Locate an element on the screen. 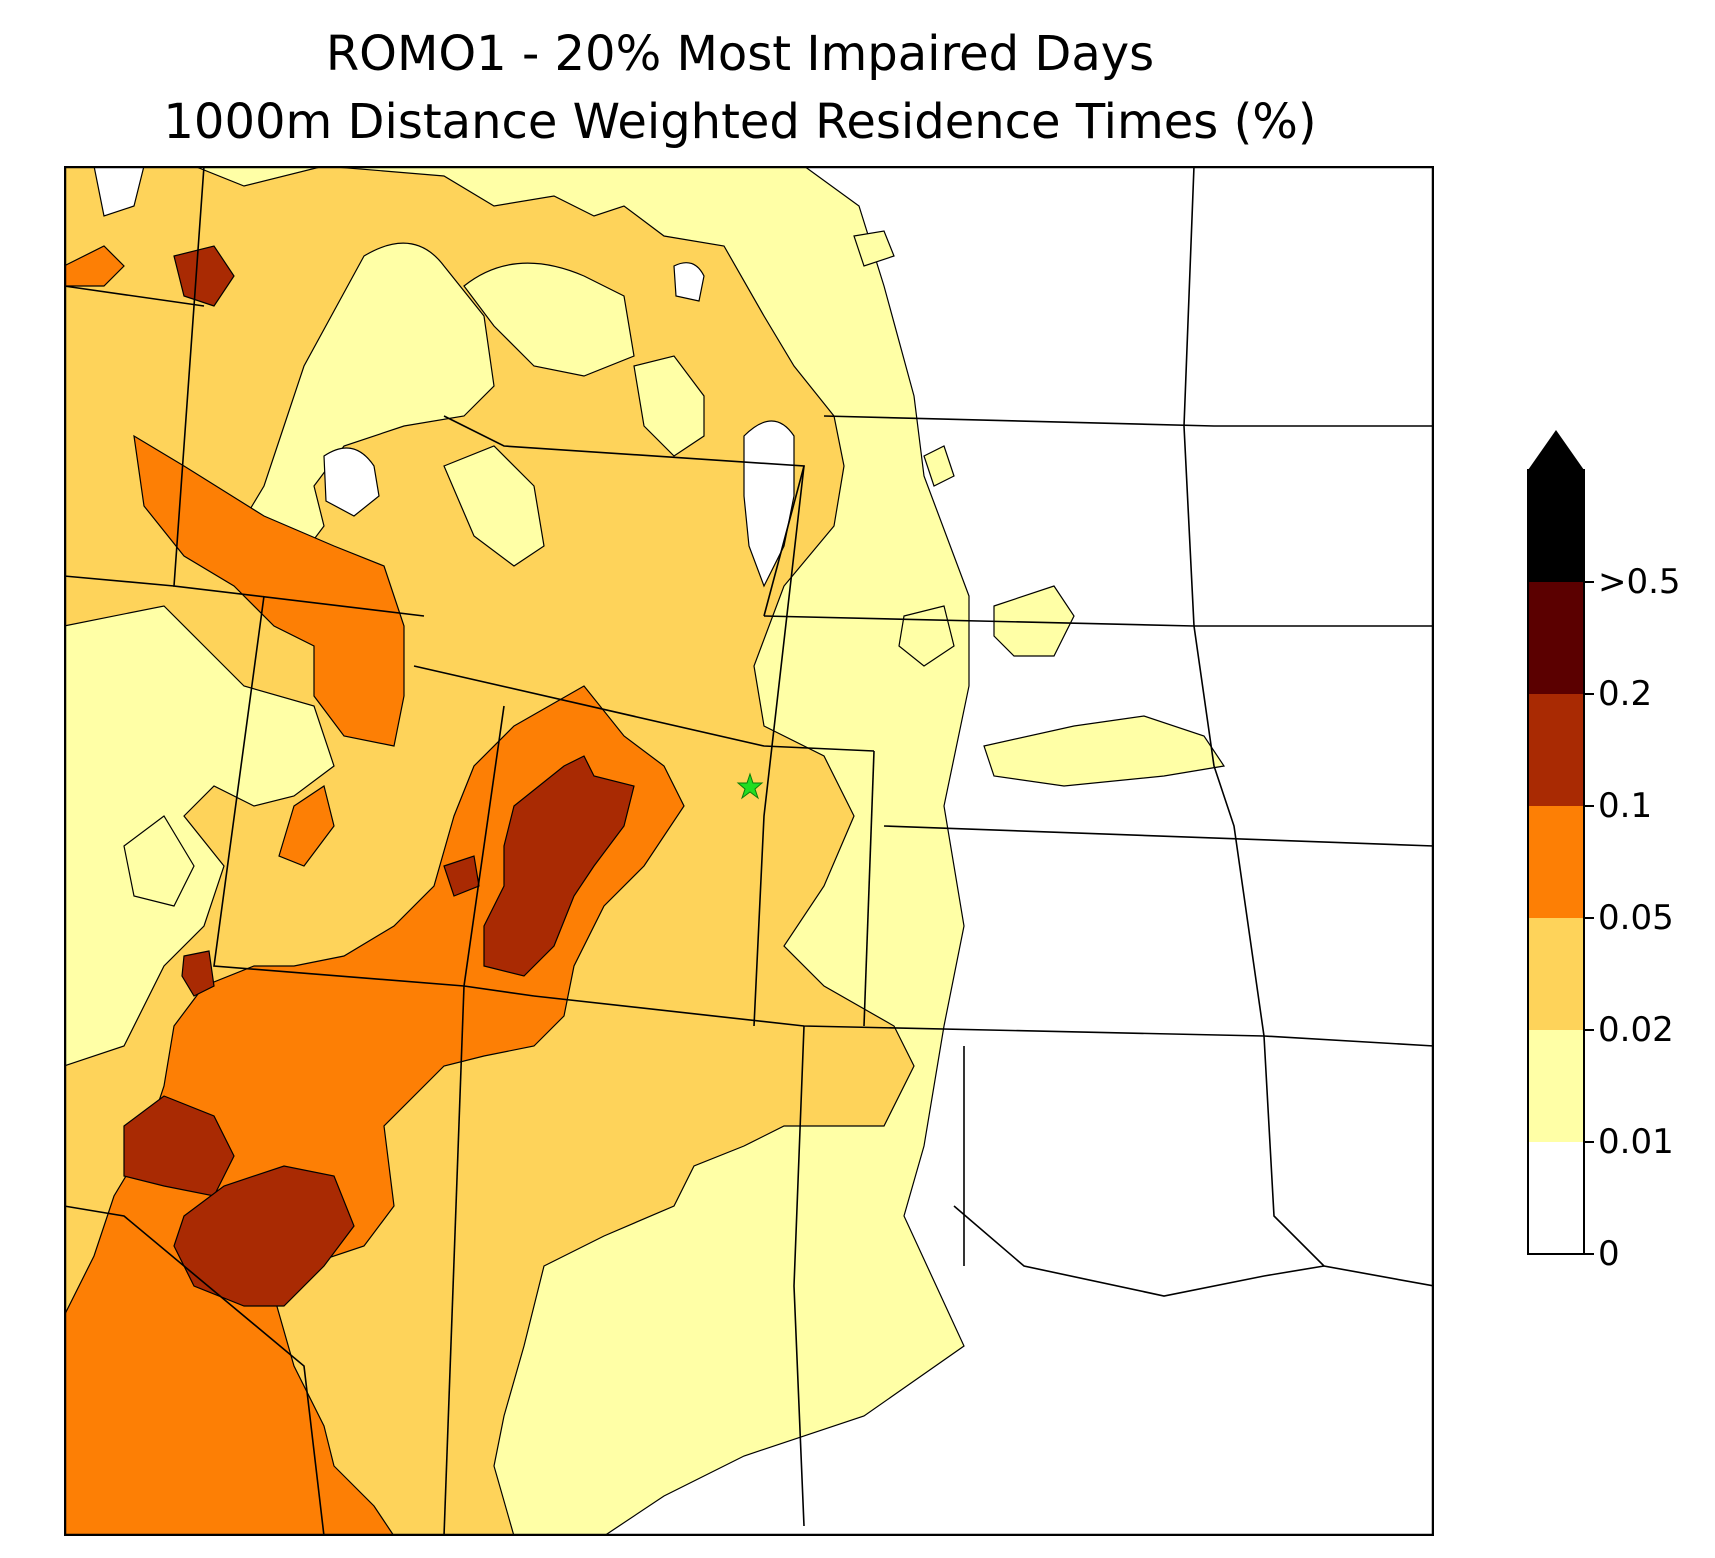 Image resolution: width=1715 pixels, height=1558 pixels. colorbar-tick-label: 0.2 is located at coordinates (1625, 694).